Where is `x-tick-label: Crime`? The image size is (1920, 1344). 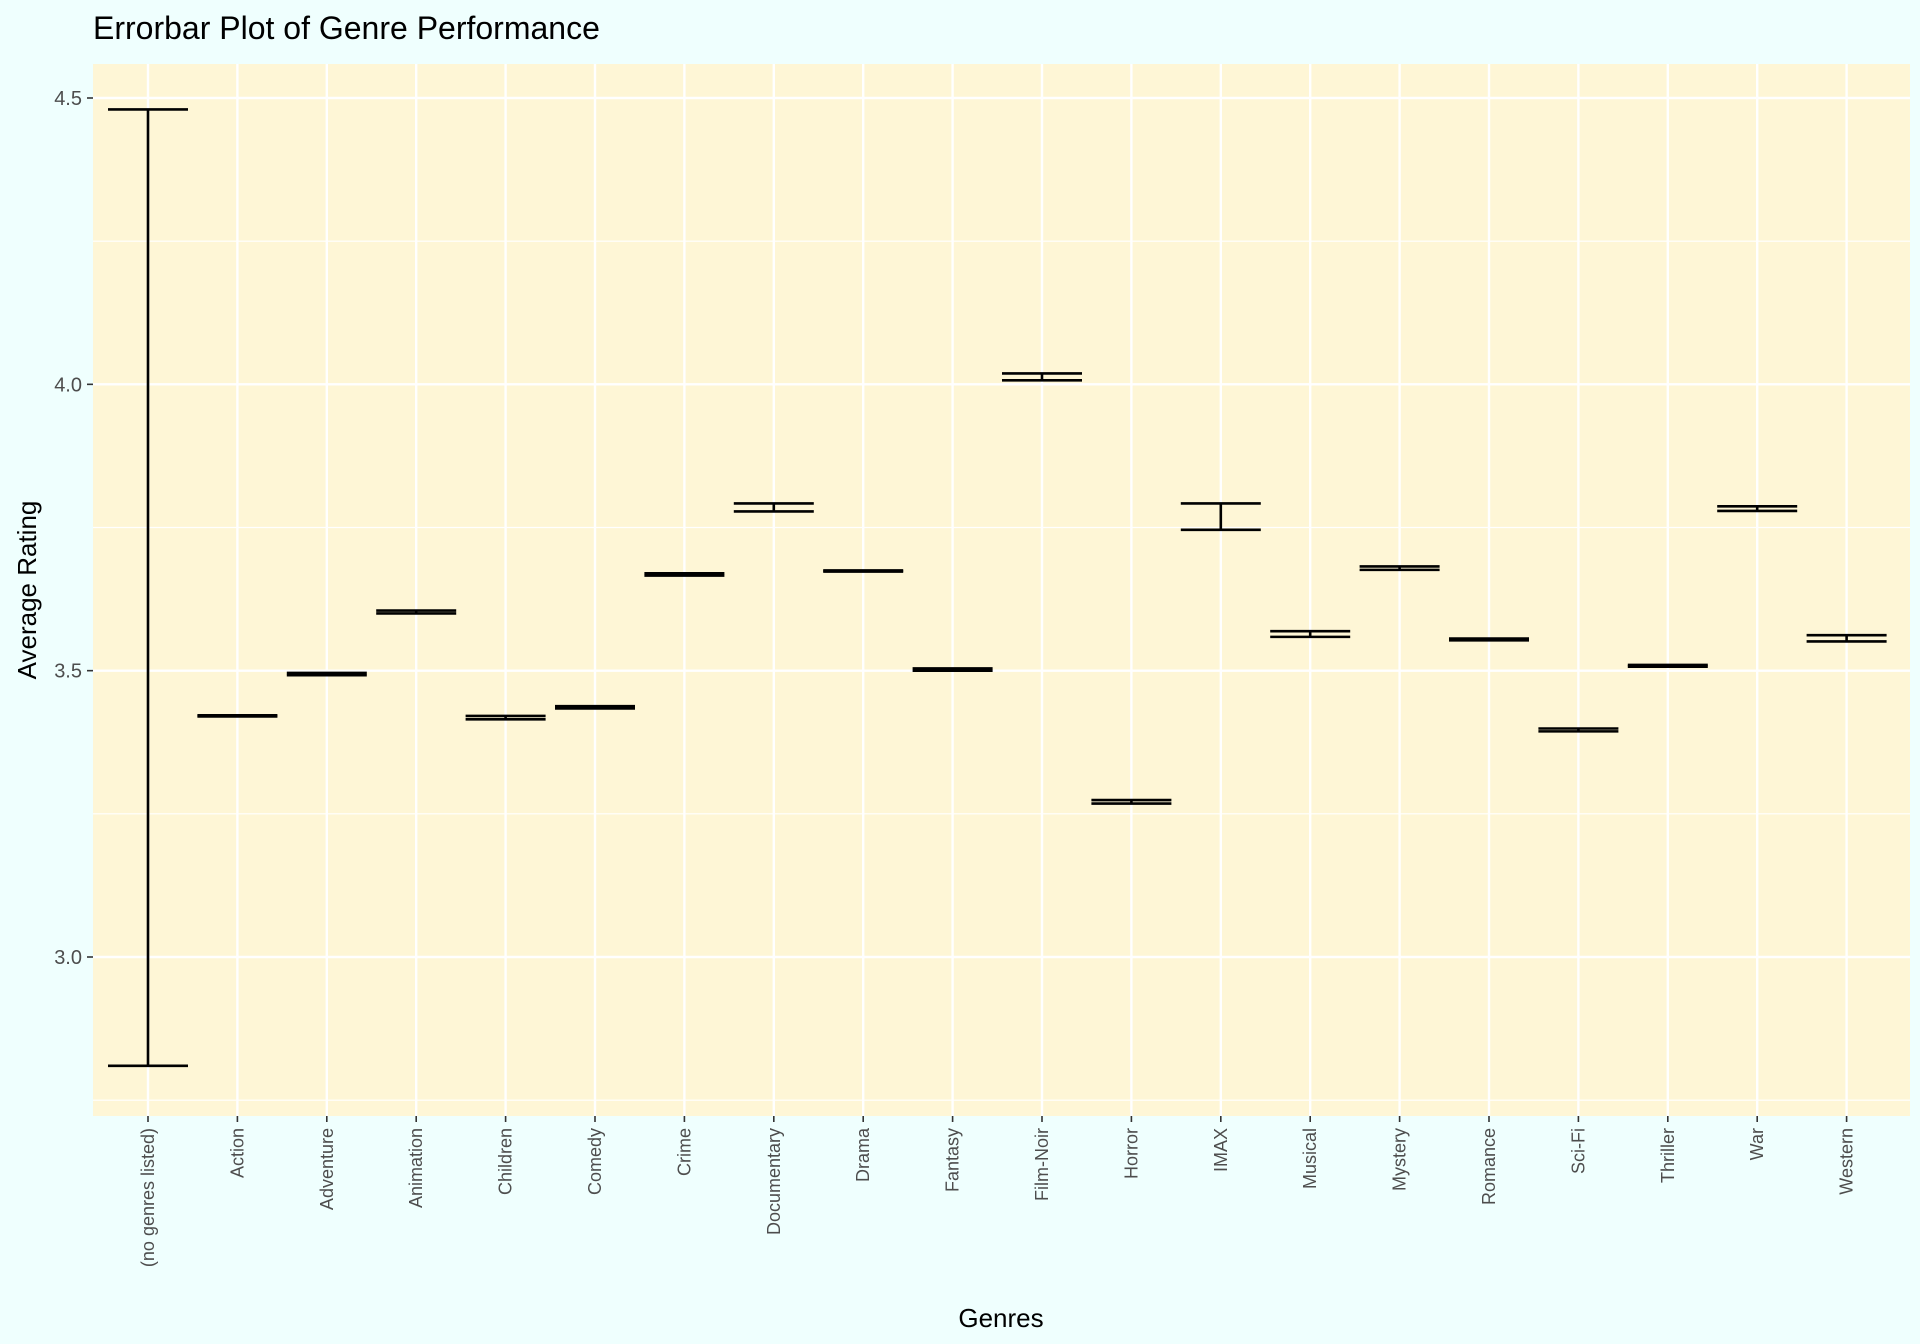 x-tick-label: Crime is located at coordinates (684, 1152).